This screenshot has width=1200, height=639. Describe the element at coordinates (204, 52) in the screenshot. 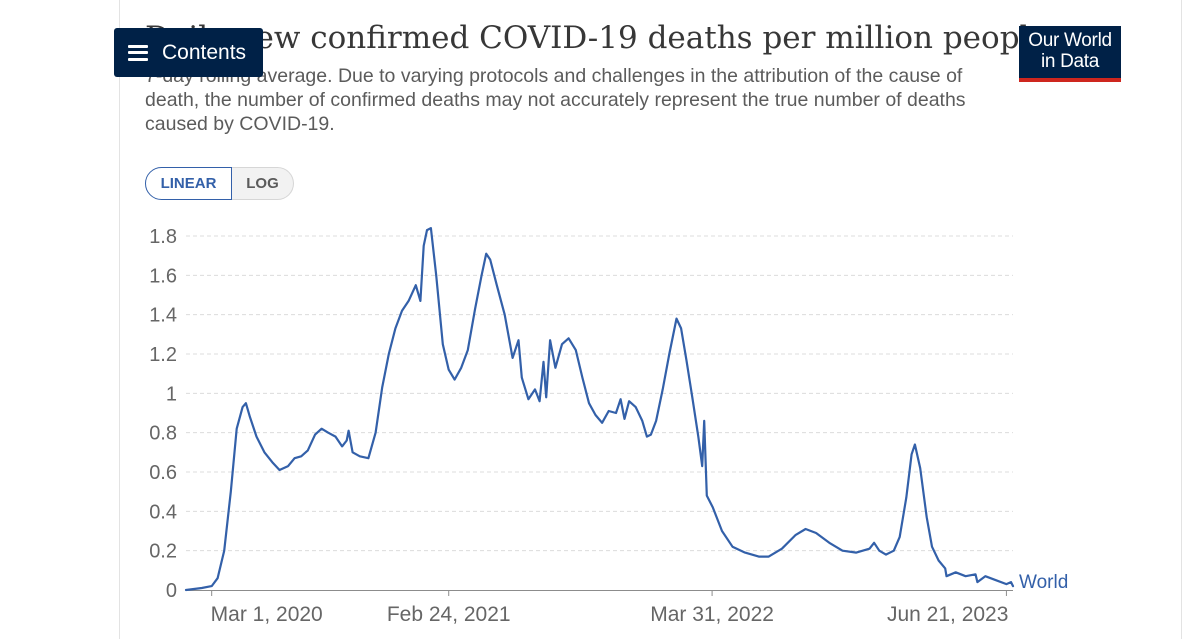

I see `contents-label: Contents` at that location.